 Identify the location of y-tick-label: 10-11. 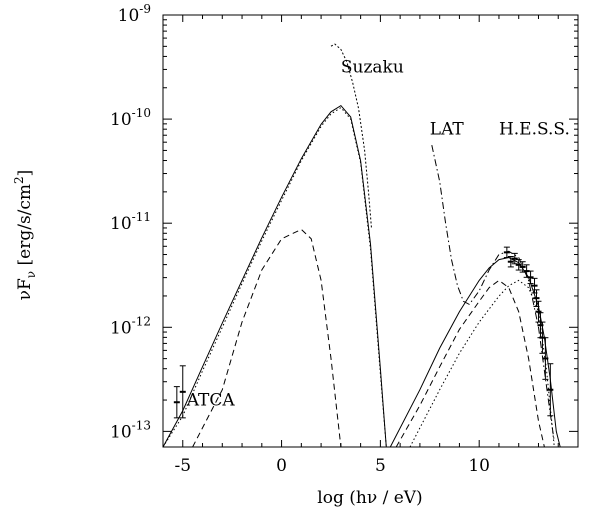
(130, 222).